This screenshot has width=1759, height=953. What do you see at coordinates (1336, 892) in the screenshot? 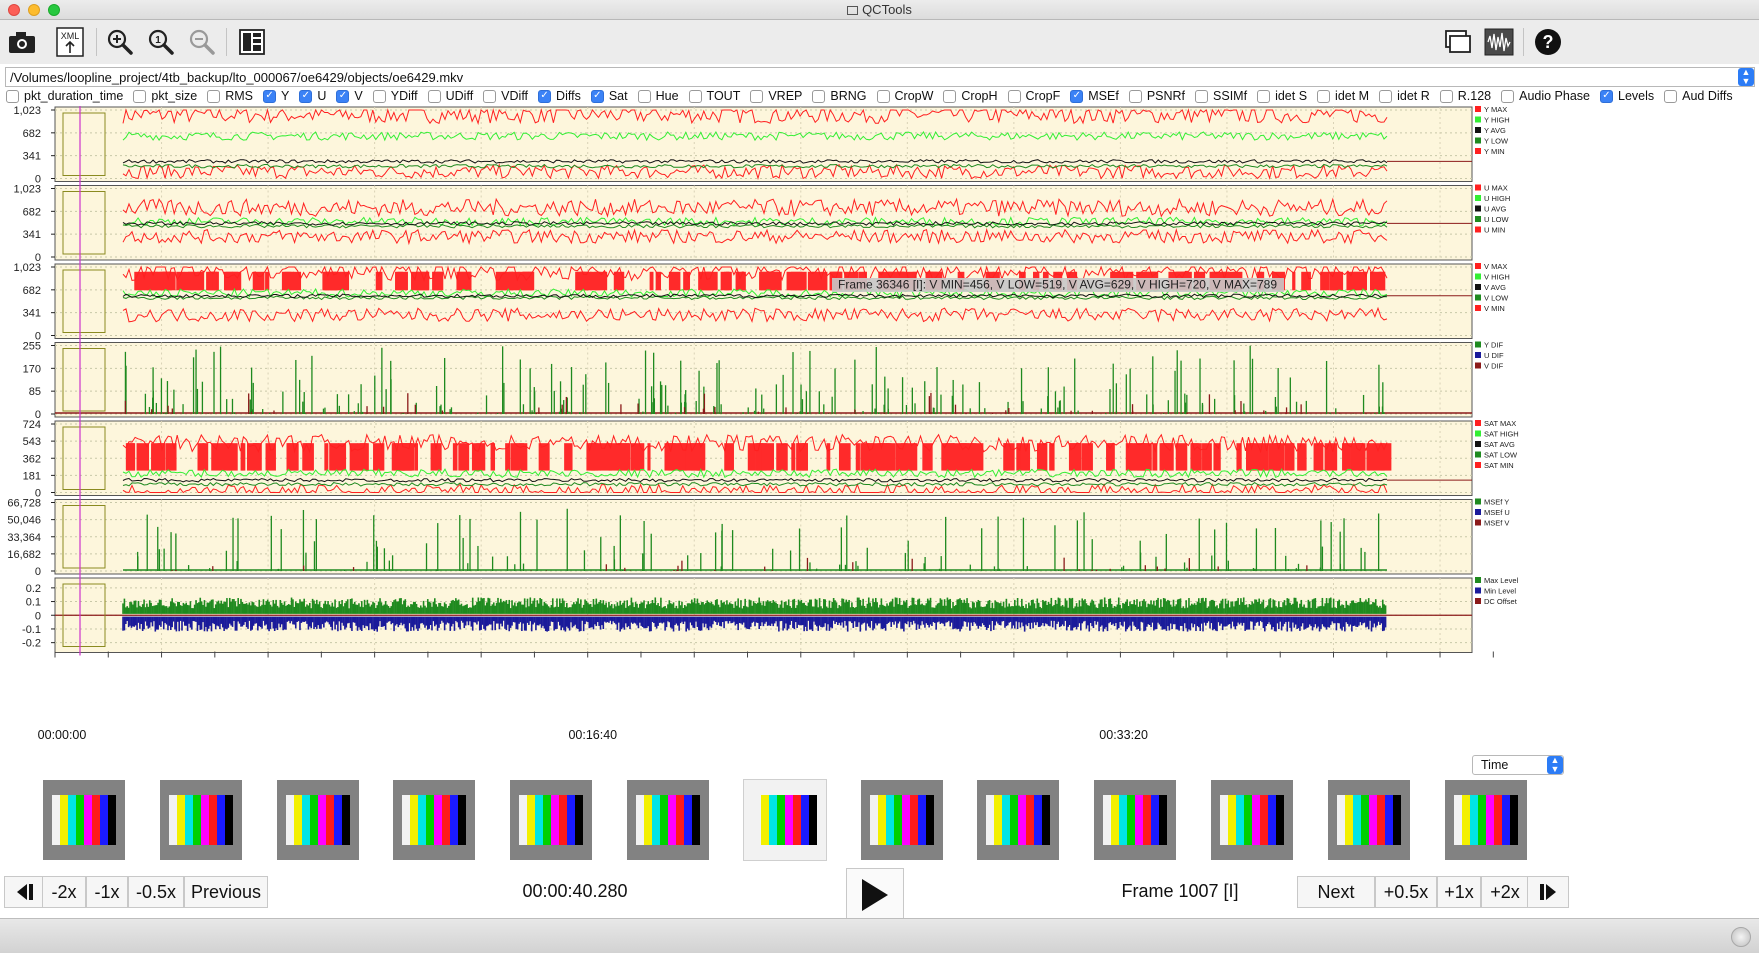
I see `next-frame-button: Next` at bounding box center [1336, 892].